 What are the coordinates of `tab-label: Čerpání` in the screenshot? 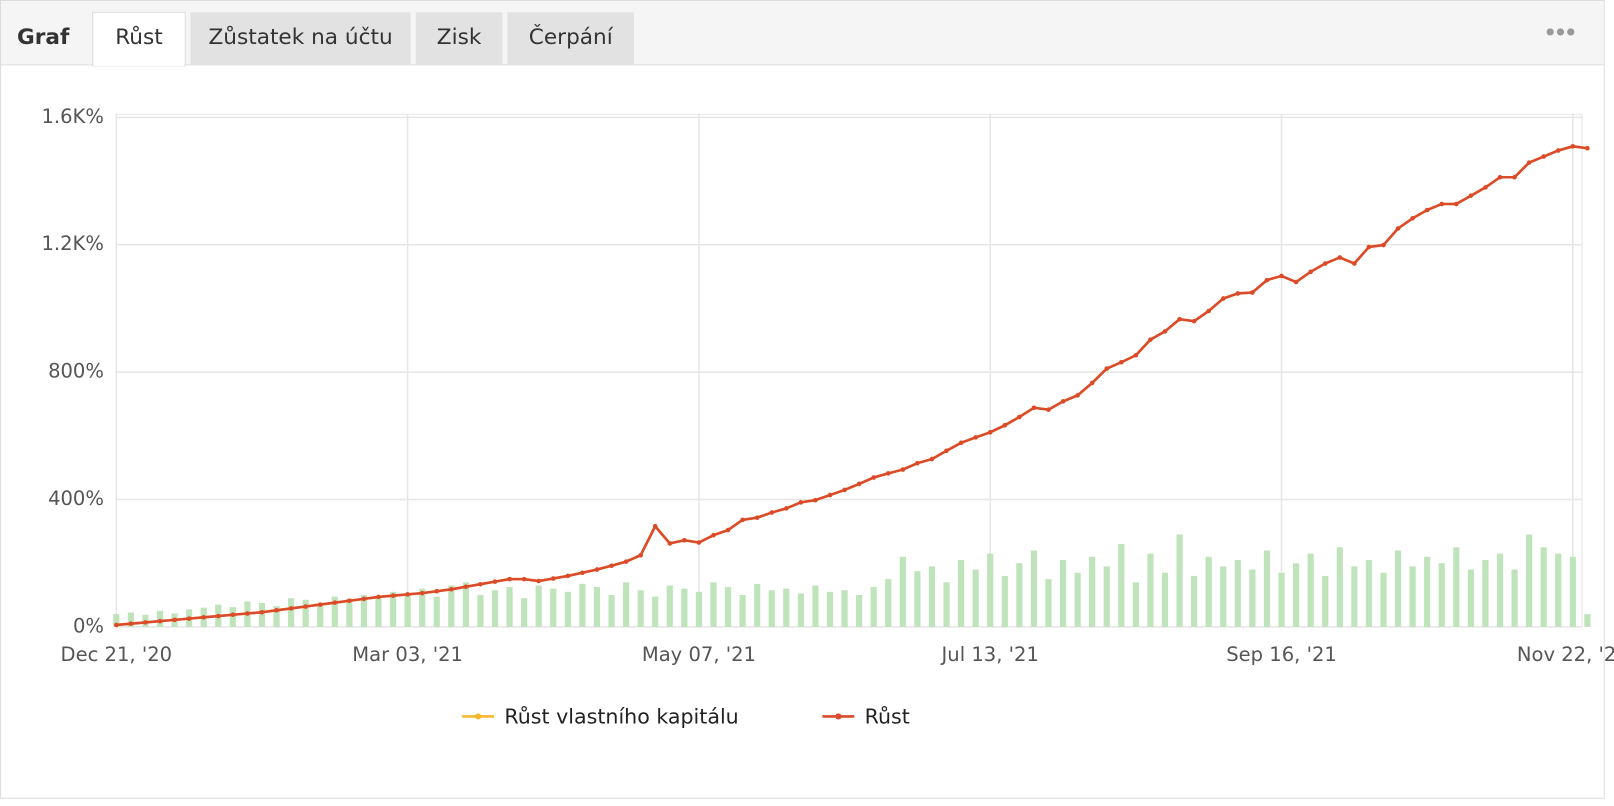 It's located at (571, 37).